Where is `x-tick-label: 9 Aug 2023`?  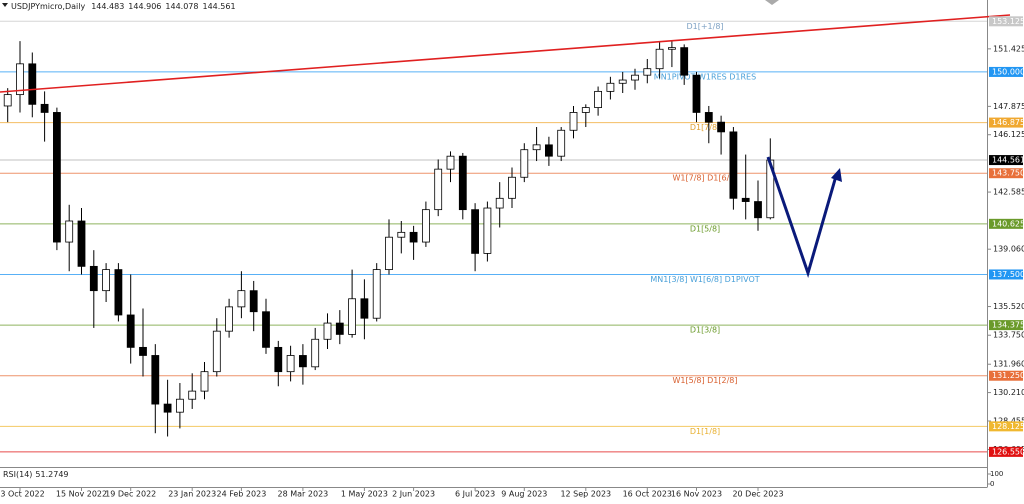 x-tick-label: 9 Aug 2023 is located at coordinates (524, 494).